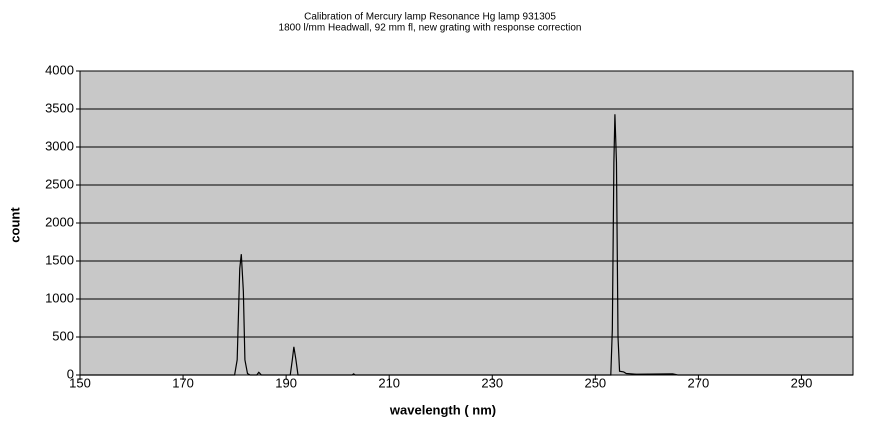 This screenshot has width=877, height=438. Describe the element at coordinates (70, 373) in the screenshot. I see `y-tick-label: 0` at that location.